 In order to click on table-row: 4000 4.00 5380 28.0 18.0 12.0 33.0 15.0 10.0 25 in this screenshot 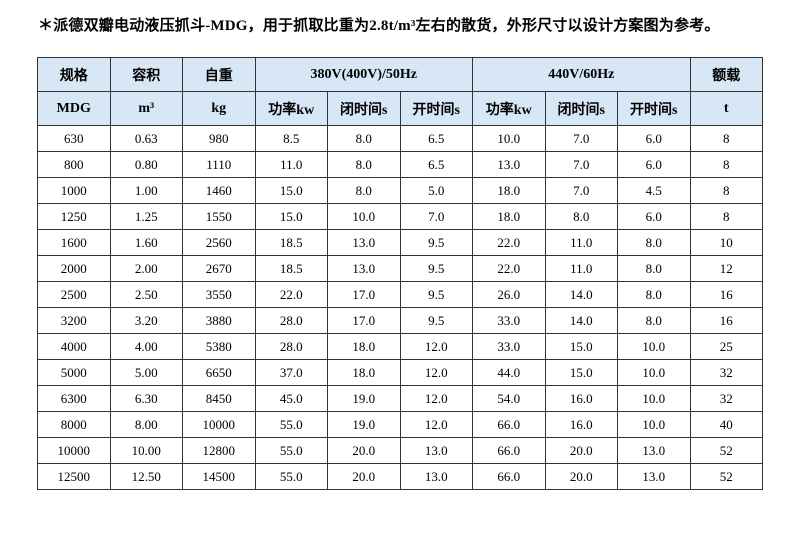, I will do `click(400, 346)`.